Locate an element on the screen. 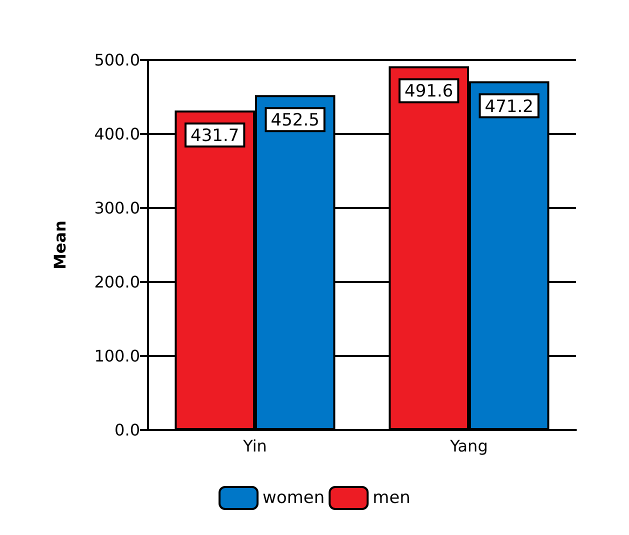 This screenshot has width=629, height=535. data-label: 431.7 is located at coordinates (215, 136).